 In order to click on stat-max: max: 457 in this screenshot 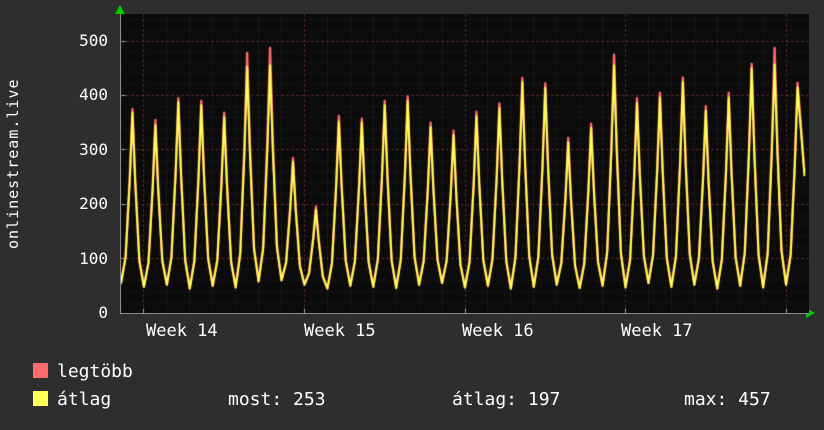, I will do `click(727, 399)`.